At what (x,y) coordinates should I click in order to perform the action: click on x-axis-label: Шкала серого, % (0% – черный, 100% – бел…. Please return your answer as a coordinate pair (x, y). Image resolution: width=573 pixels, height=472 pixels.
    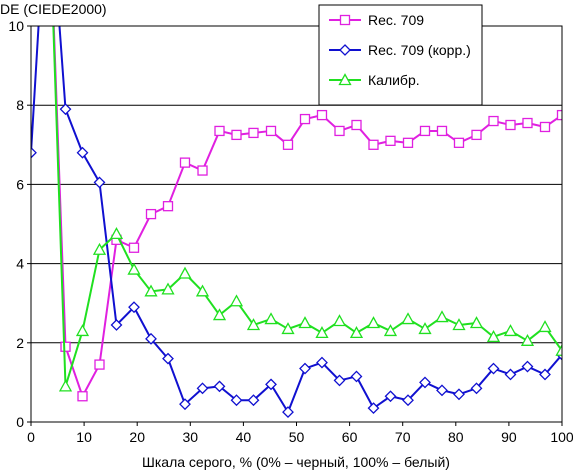
    Looking at the image, I should click on (296, 462).